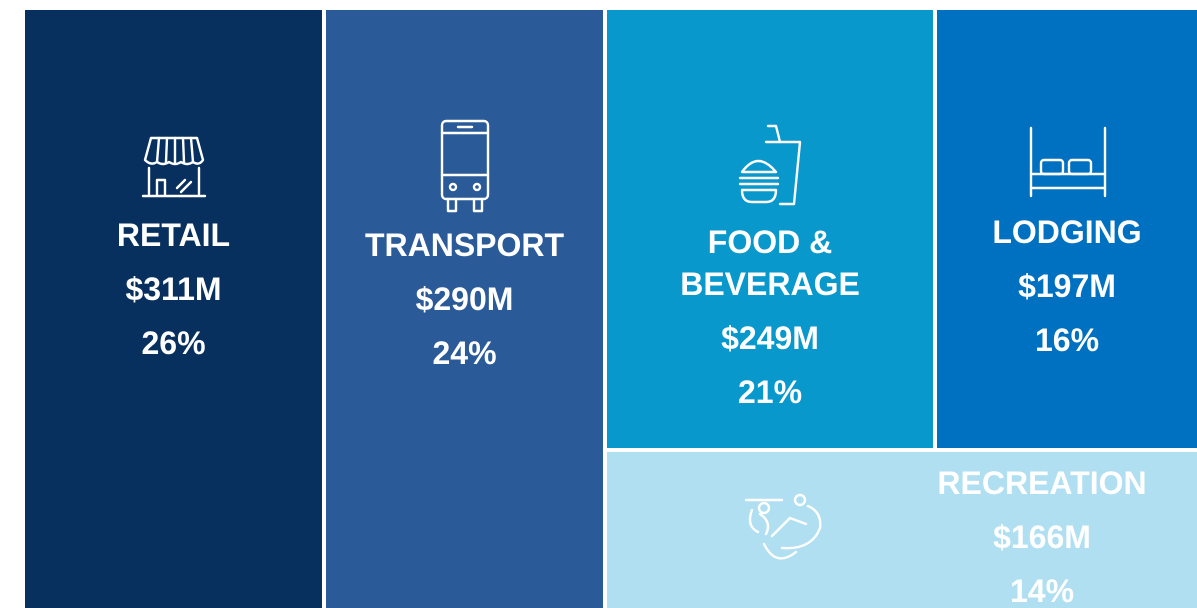 The image size is (1197, 608). I want to click on tile-label: LODGING, so click(1067, 232).